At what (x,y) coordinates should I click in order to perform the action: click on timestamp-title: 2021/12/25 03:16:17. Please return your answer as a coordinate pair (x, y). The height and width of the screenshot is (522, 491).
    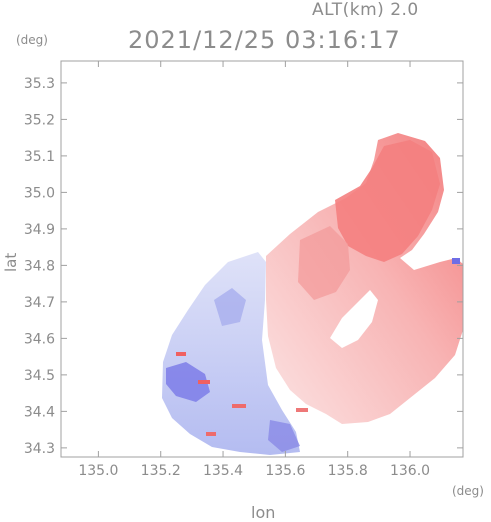
    Looking at the image, I should click on (264, 40).